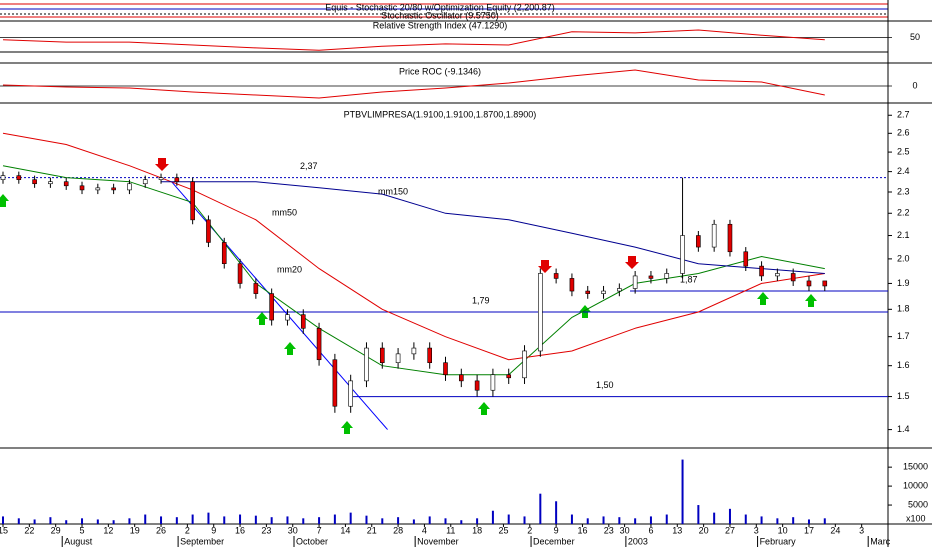 The height and width of the screenshot is (547, 932). Describe the element at coordinates (372, 530) in the screenshot. I see `x-tick-label: 21` at that location.